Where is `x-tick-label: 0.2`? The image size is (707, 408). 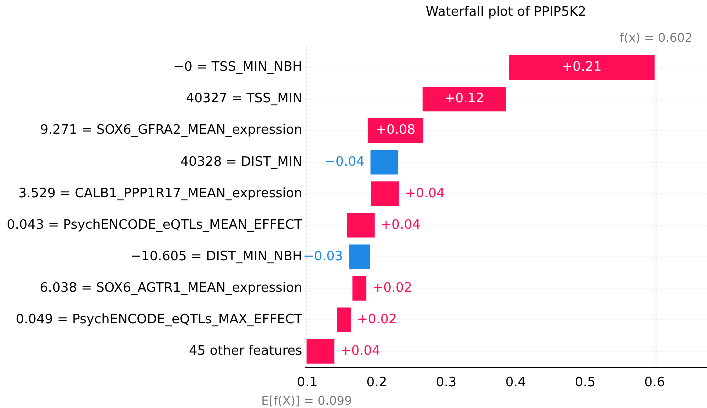
x-tick-label: 0.2 is located at coordinates (377, 383).